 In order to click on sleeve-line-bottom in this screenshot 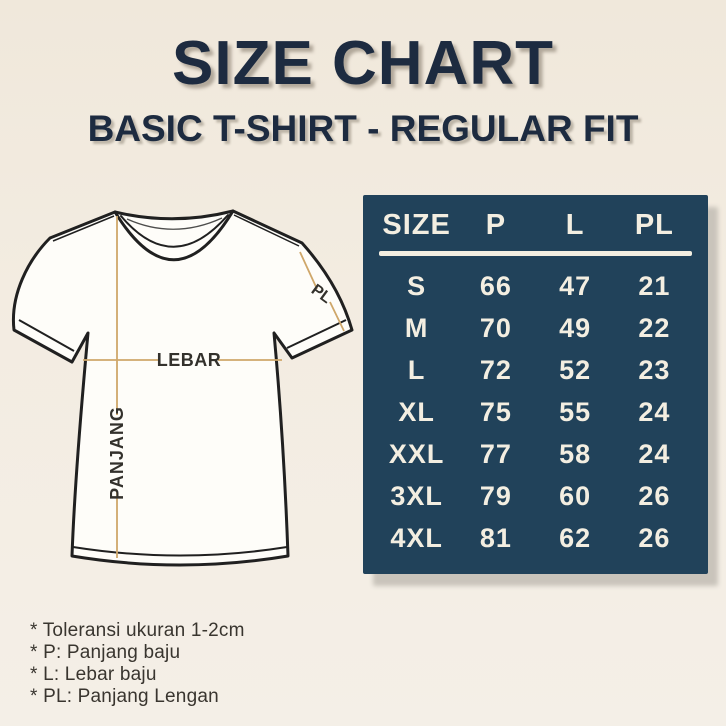, I will do `click(337, 316)`.